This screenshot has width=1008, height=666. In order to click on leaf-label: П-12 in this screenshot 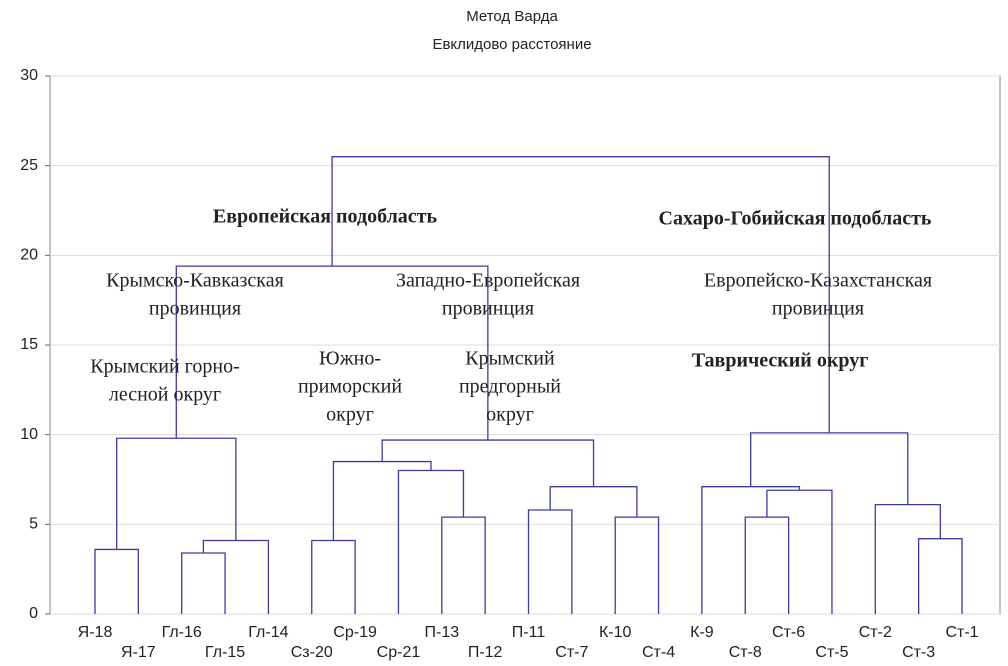, I will do `click(485, 652)`.